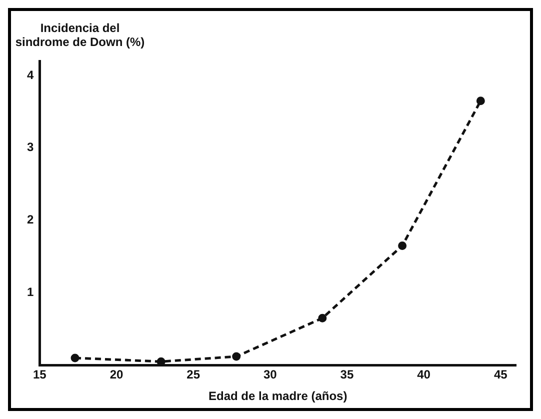 This screenshot has height=419, width=541. Describe the element at coordinates (80, 35) in the screenshot. I see `y-axis-title: Incidencia del sindrome de Down (%)` at that location.